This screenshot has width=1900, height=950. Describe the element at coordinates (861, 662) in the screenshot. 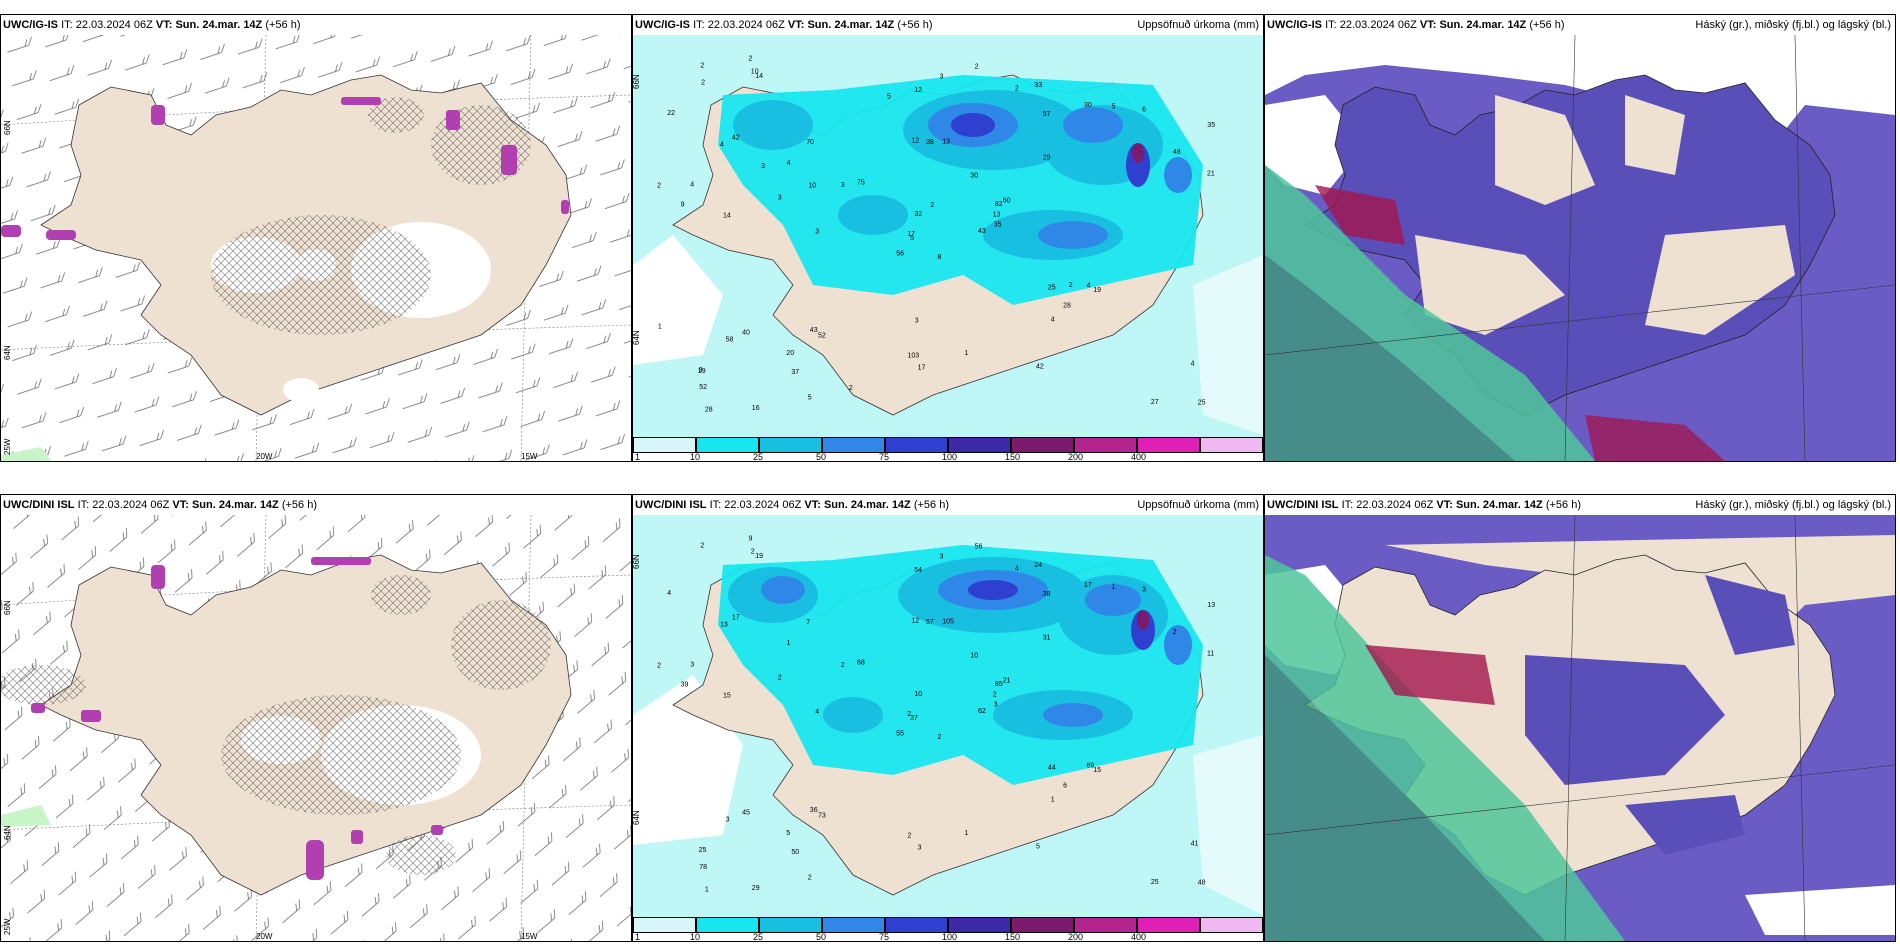

I see `precip-value: 68` at that location.